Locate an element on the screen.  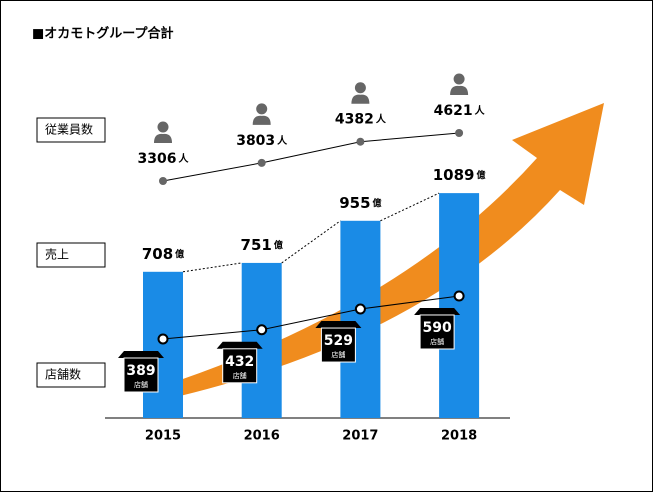
store-count: 432 is located at coordinates (239, 362).